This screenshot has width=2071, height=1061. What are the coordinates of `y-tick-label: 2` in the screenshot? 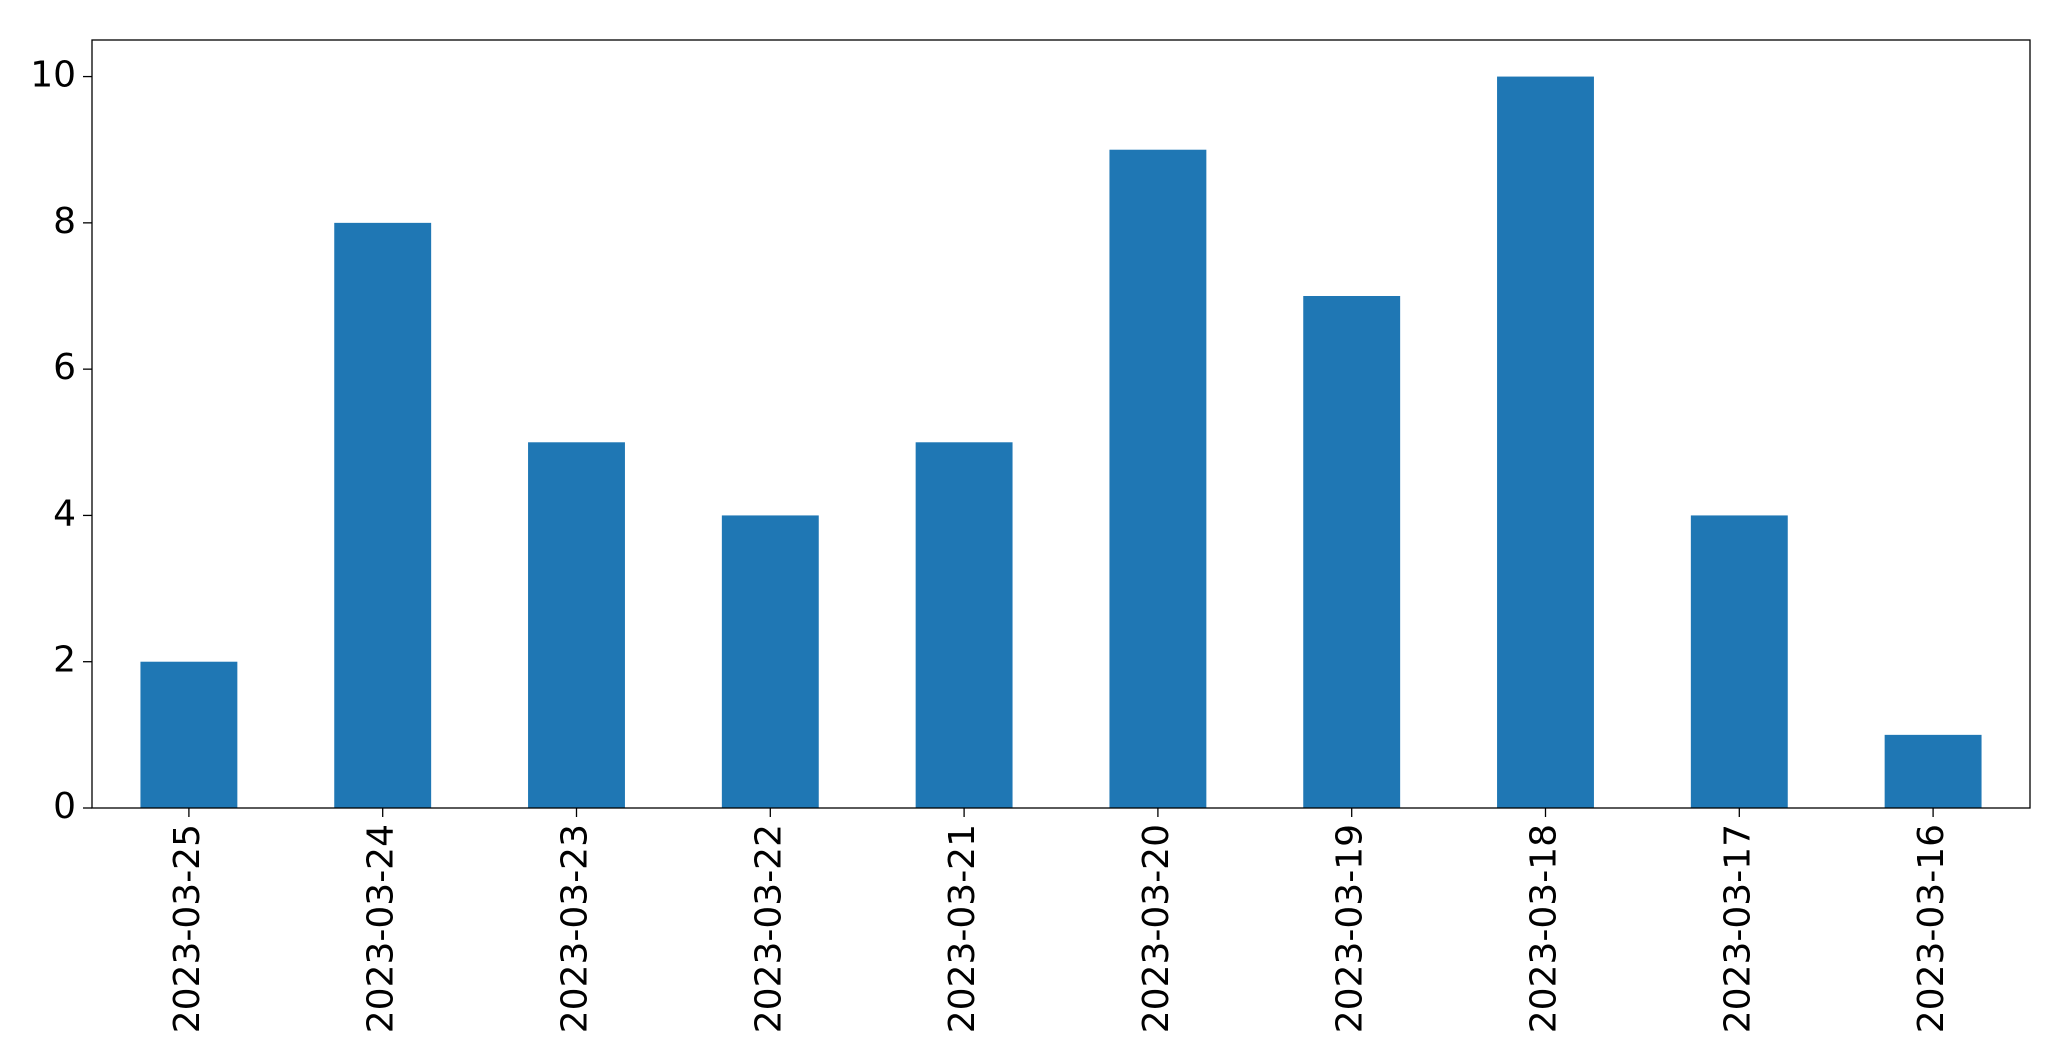 It's located at (64, 660).